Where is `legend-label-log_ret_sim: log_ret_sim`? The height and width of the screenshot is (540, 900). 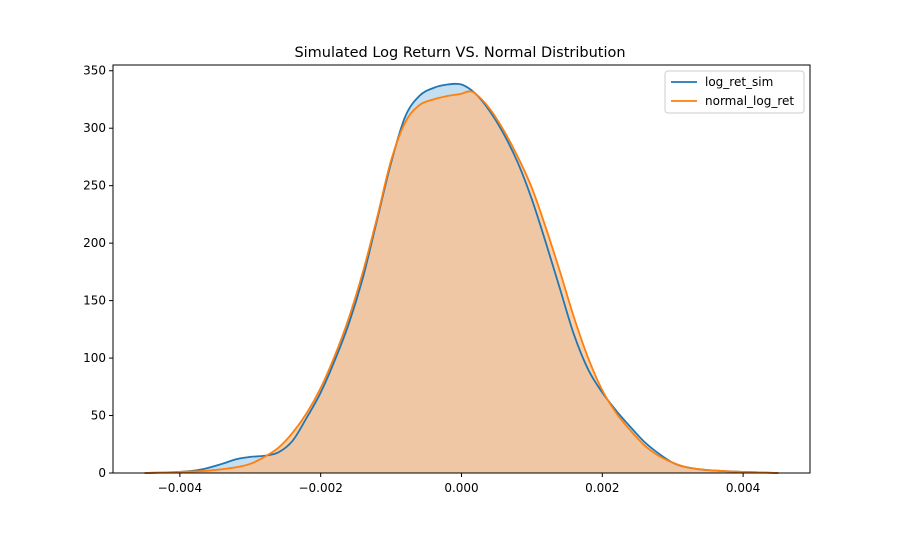 legend-label-log_ret_sim: log_ret_sim is located at coordinates (739, 82).